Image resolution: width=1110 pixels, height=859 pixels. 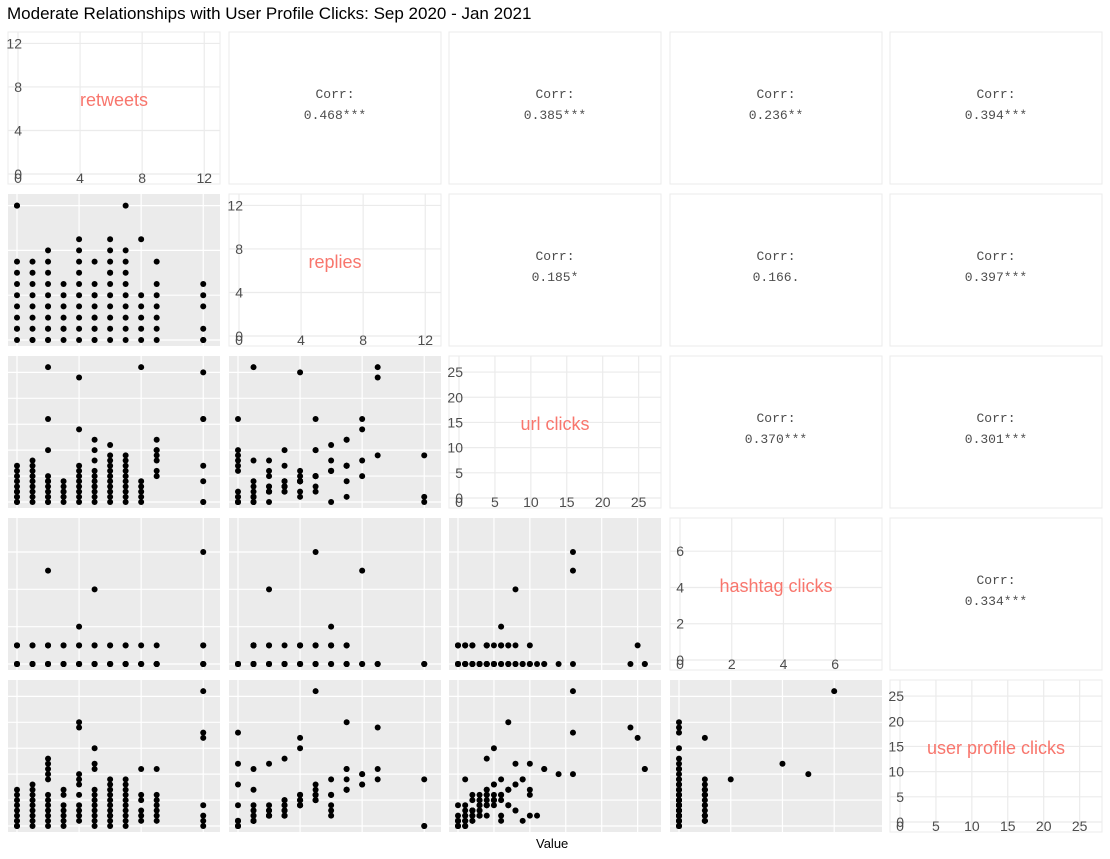 I want to click on diagonal-panel-frame, so click(x=555, y=432).